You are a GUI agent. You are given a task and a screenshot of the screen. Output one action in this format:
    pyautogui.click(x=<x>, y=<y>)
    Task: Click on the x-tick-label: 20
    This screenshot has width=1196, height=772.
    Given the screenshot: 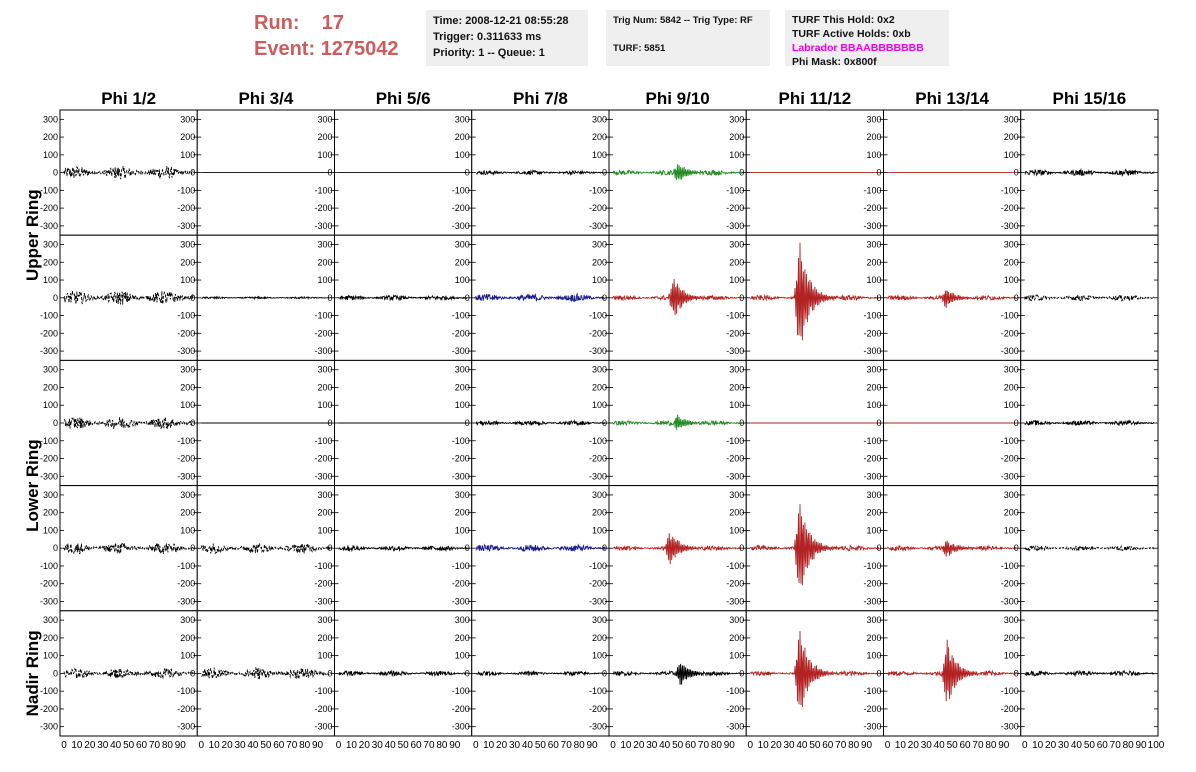 What is the action you would take?
    pyautogui.click(x=365, y=745)
    